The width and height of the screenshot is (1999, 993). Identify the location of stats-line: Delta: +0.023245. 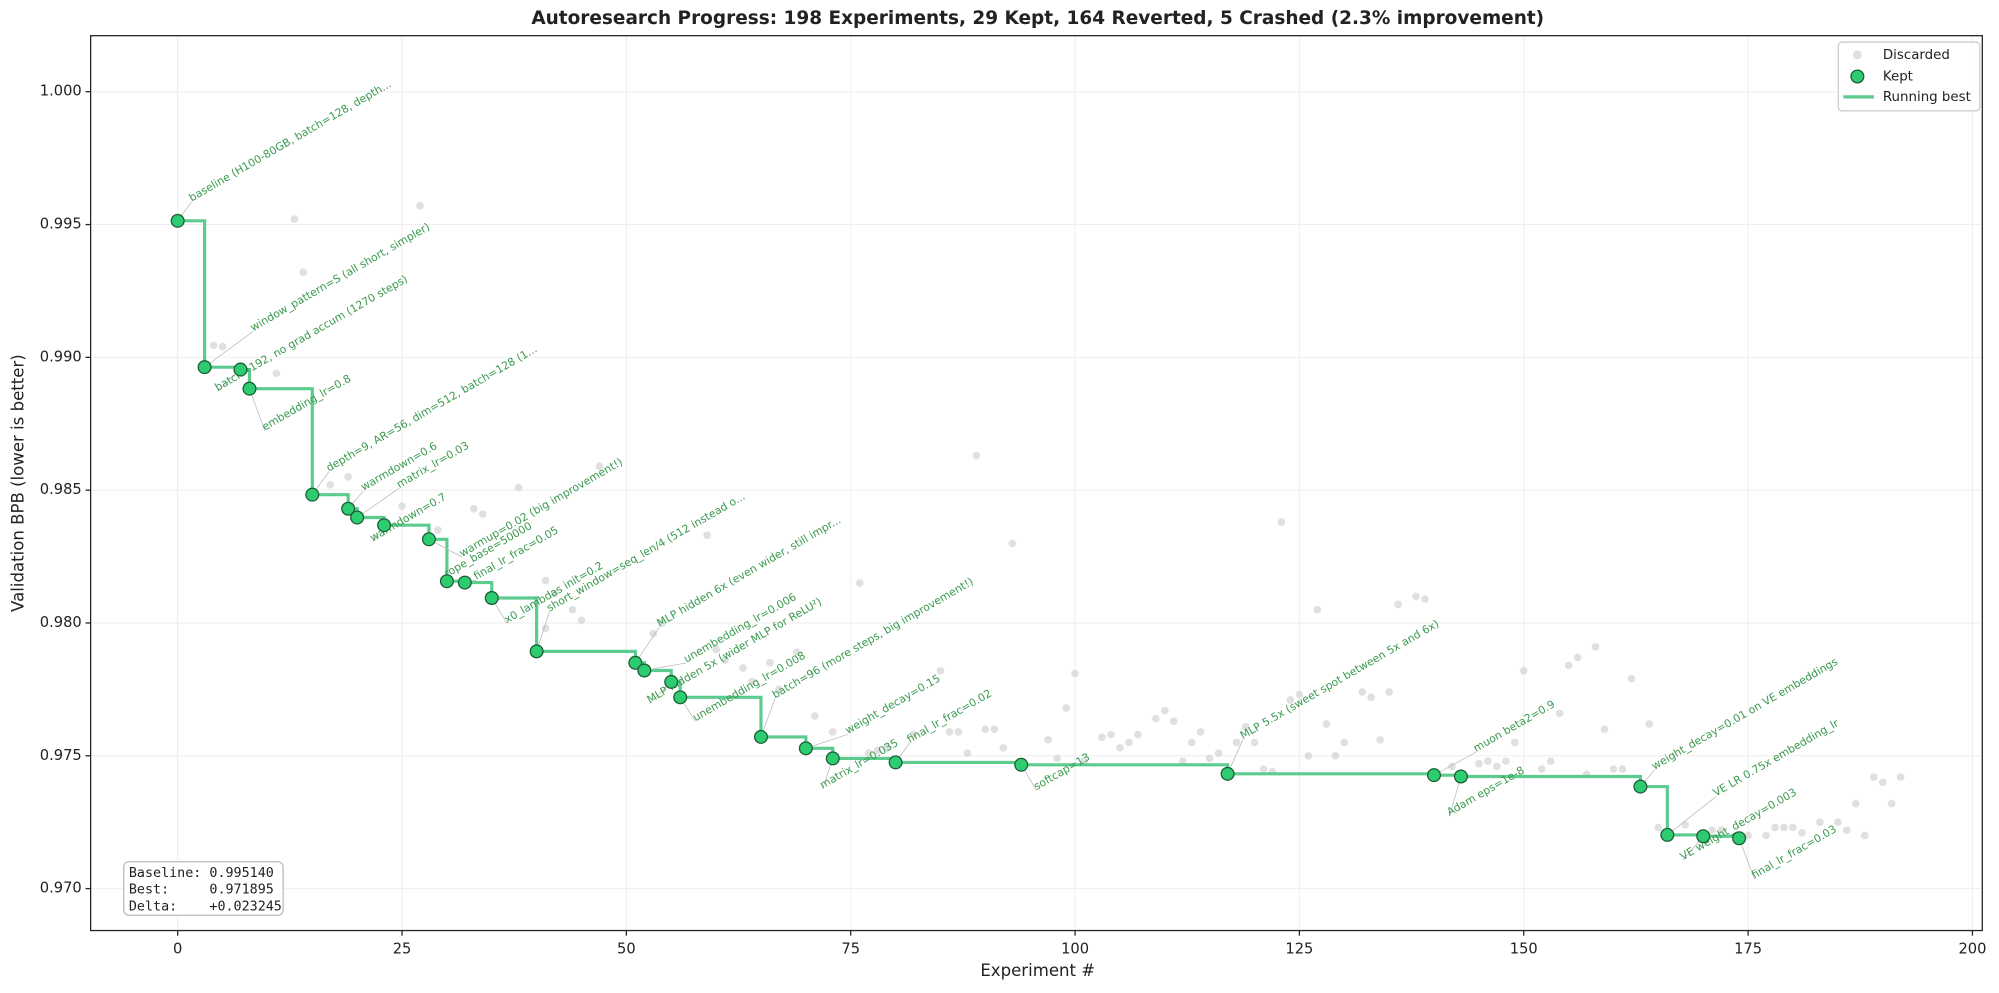
(205, 906).